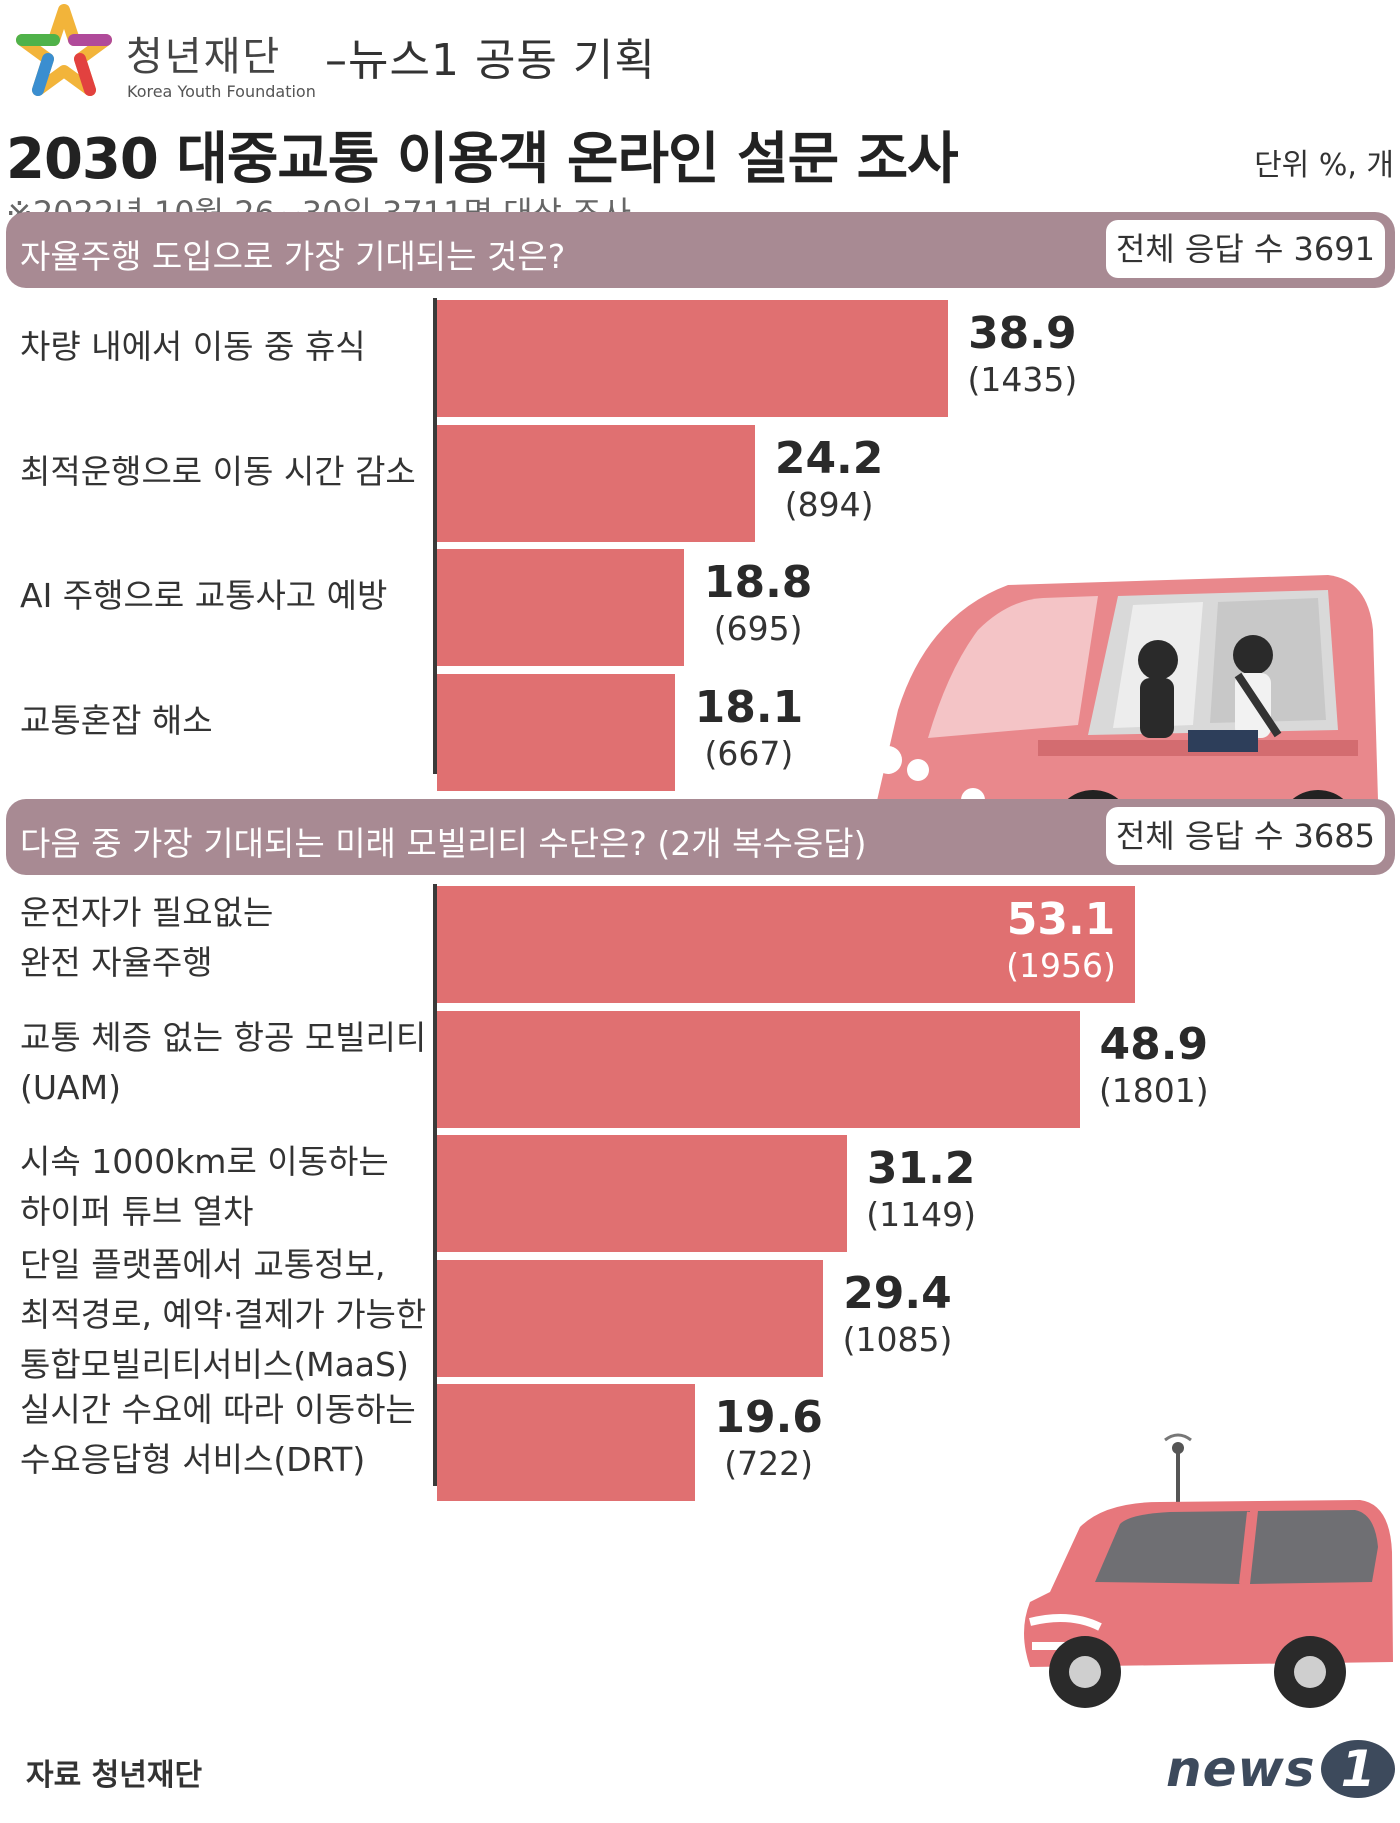 This screenshot has width=1400, height=1823. I want to click on chart-1-axis, so click(435, 536).